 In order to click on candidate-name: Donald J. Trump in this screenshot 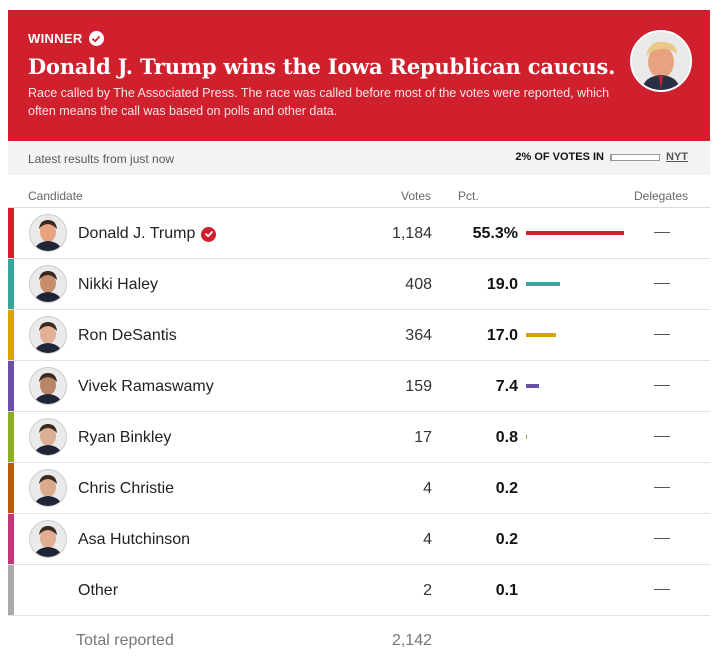, I will do `click(147, 234)`.